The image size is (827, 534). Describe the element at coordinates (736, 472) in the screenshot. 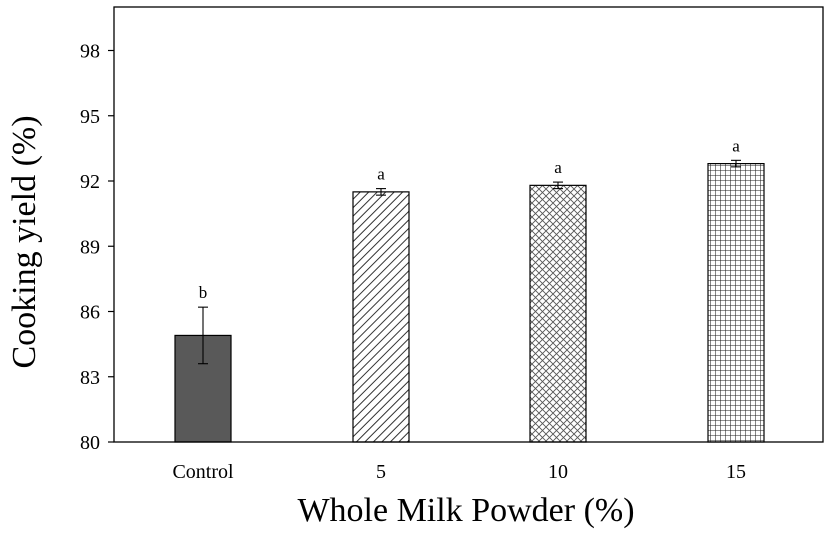

I see `x-tick-label: 15` at that location.